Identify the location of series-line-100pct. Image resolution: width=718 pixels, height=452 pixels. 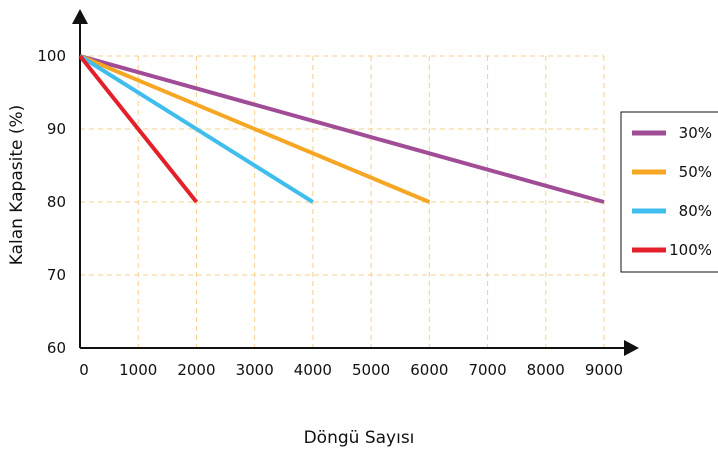
(138, 129).